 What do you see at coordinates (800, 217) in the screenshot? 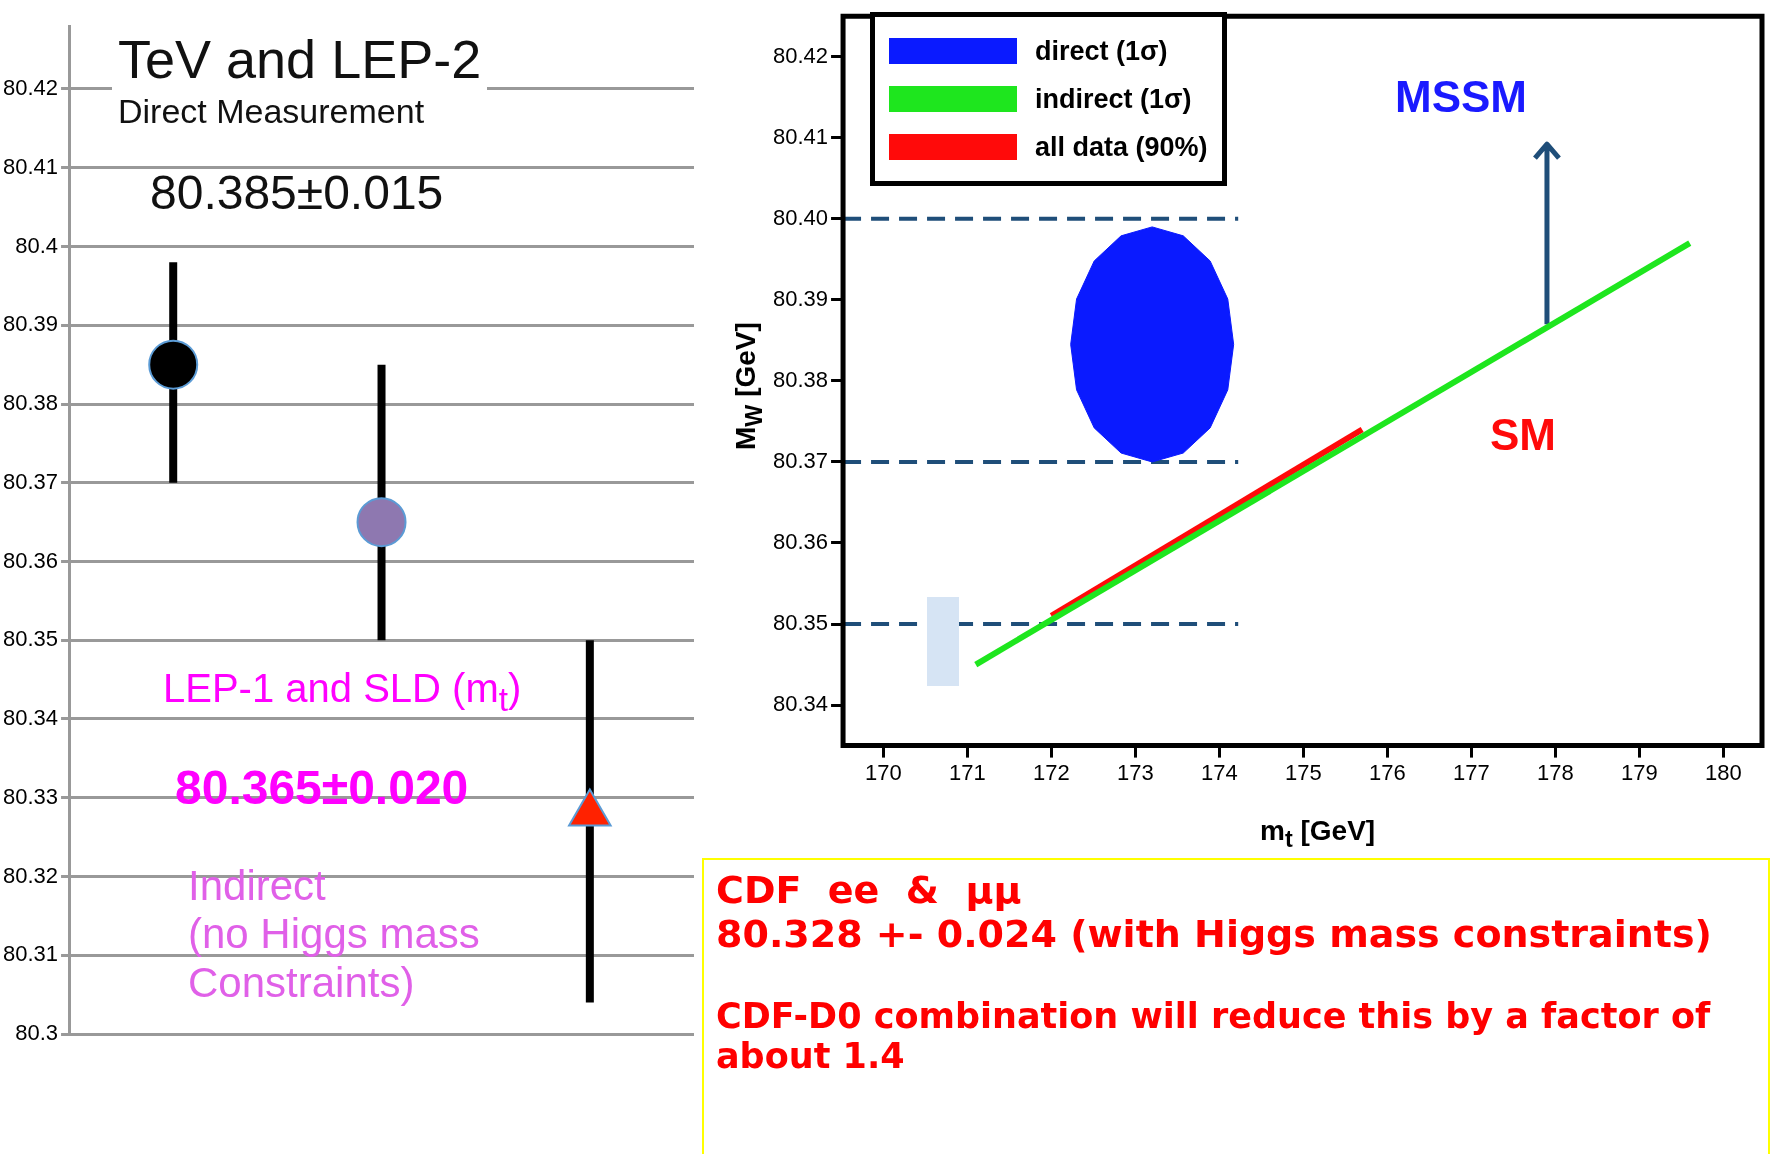
I see `y-tick-label: 80.40` at bounding box center [800, 217].